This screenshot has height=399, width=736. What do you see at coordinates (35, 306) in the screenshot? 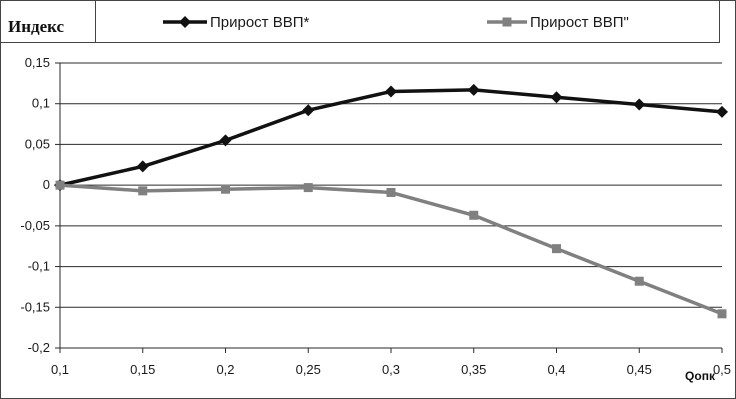
I see `y-tick-label: -0,15` at bounding box center [35, 306].